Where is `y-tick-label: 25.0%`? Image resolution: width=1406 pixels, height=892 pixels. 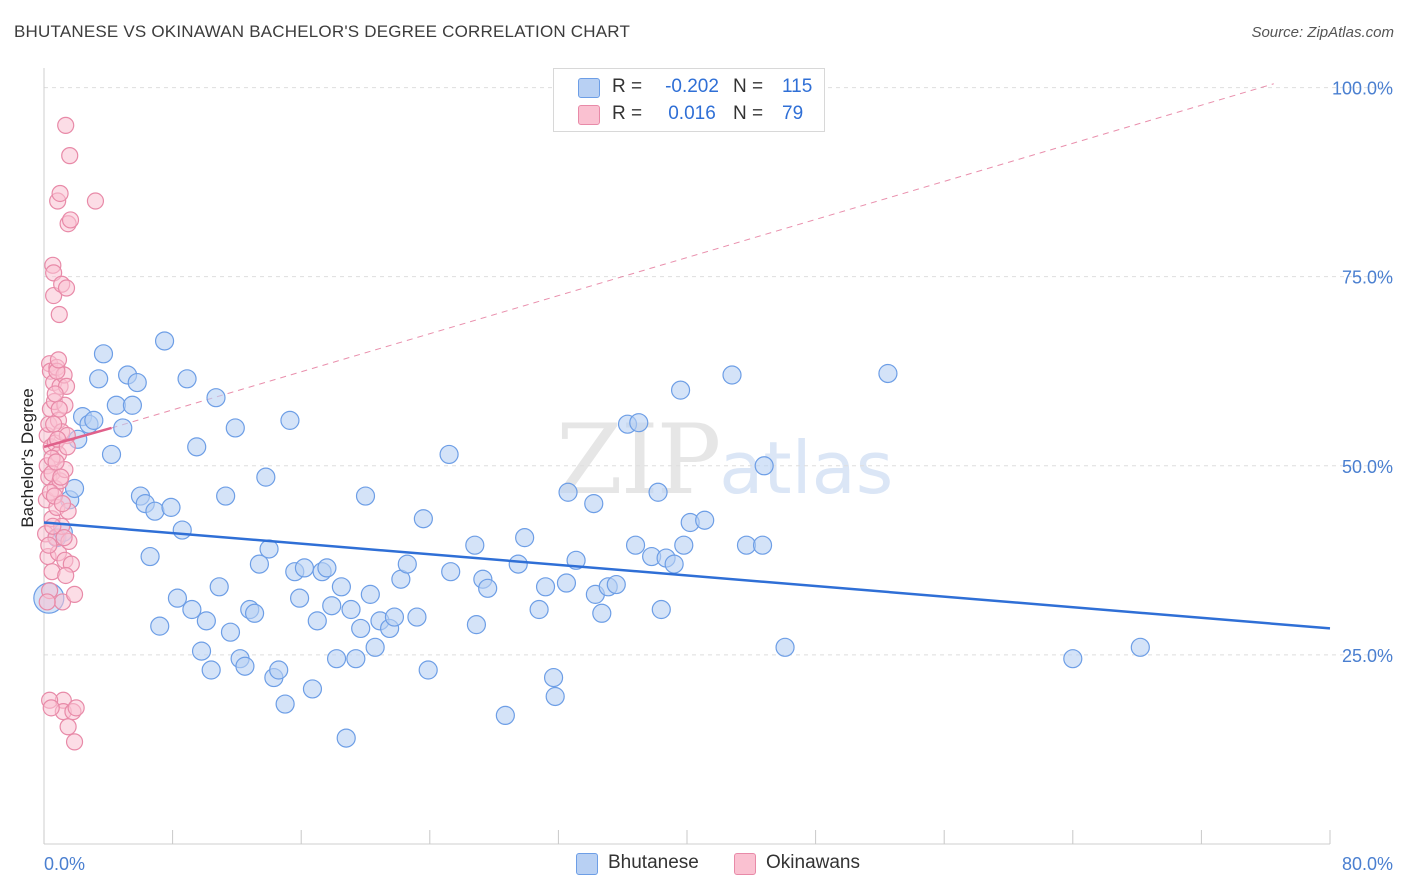
y-tick-label: 25.0% is located at coordinates (1367, 656).